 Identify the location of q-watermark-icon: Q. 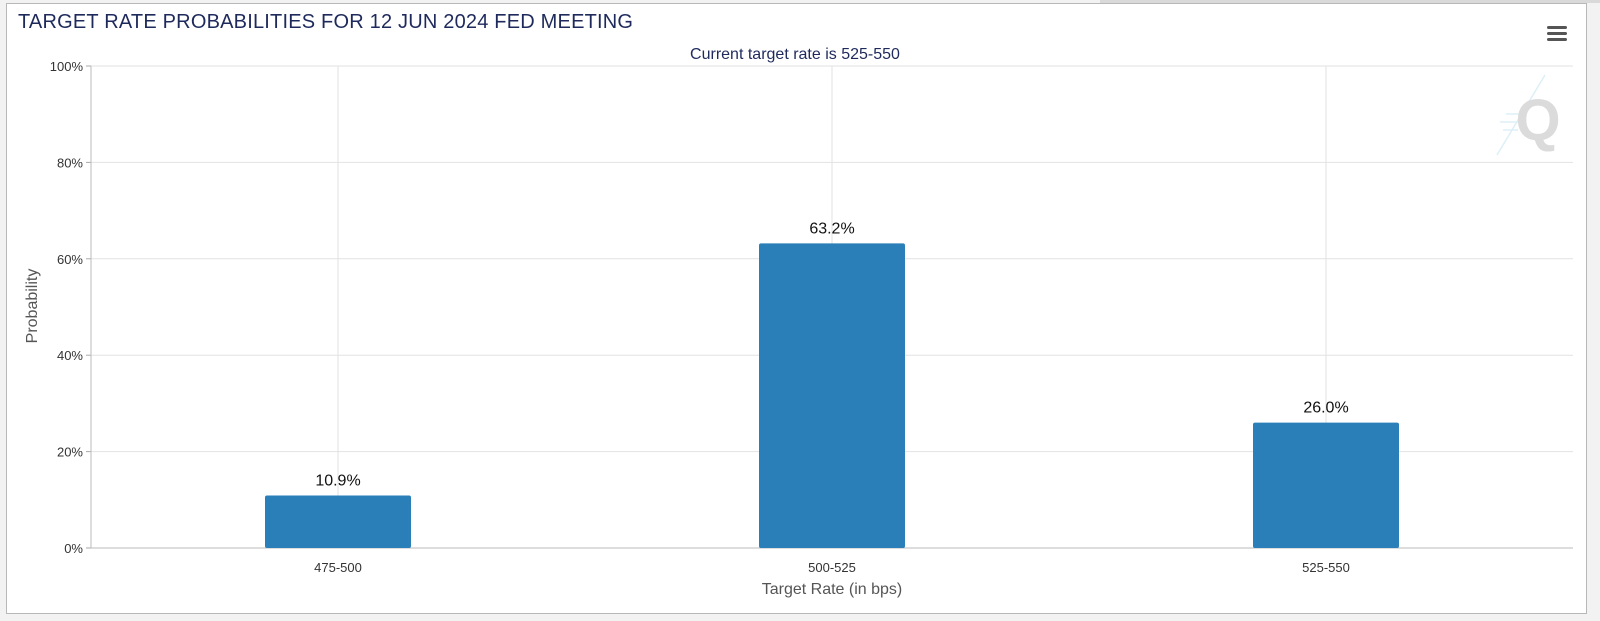
(1528, 115).